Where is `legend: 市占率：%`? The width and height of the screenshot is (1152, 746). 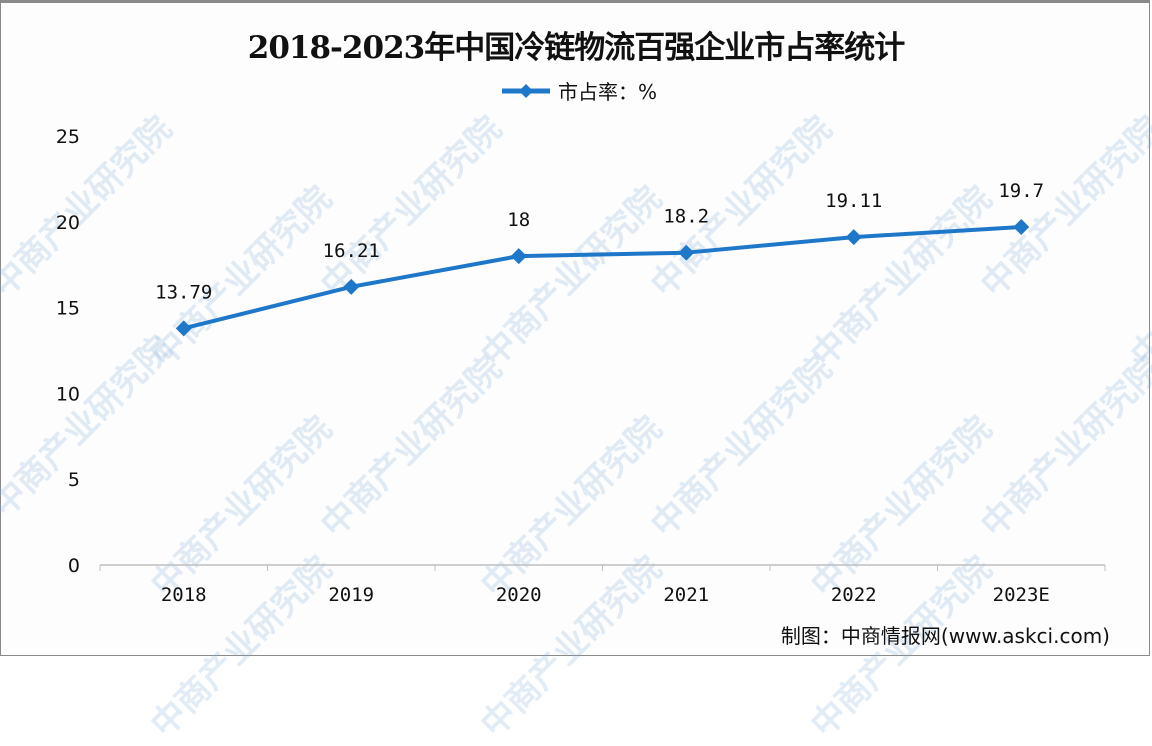
legend: 市占率：% is located at coordinates (578, 90).